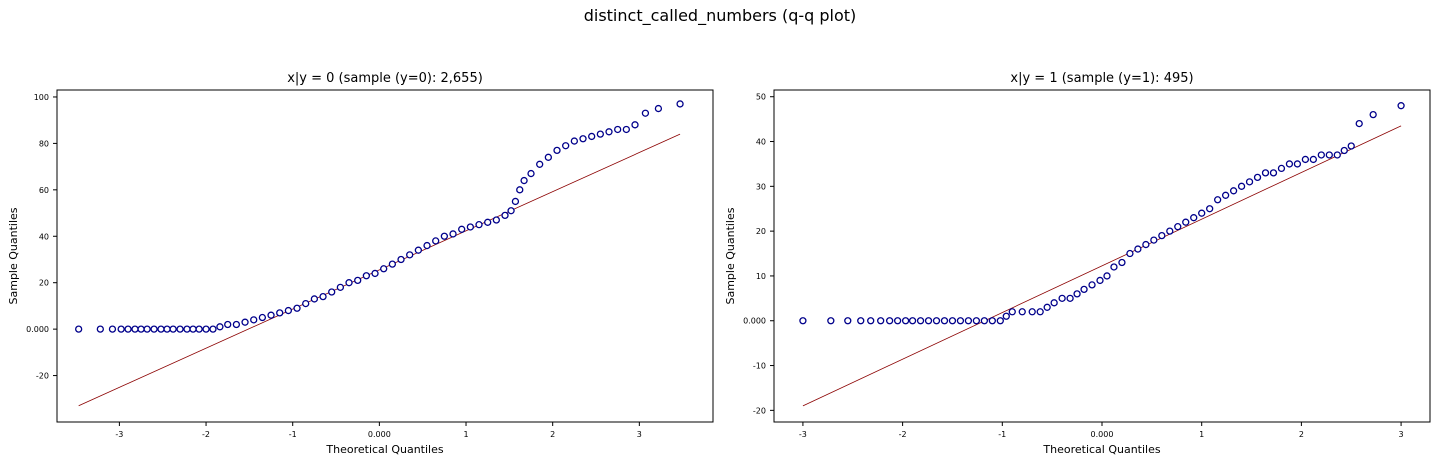  Describe the element at coordinates (803, 434) in the screenshot. I see `x-tick-label: -3` at that location.